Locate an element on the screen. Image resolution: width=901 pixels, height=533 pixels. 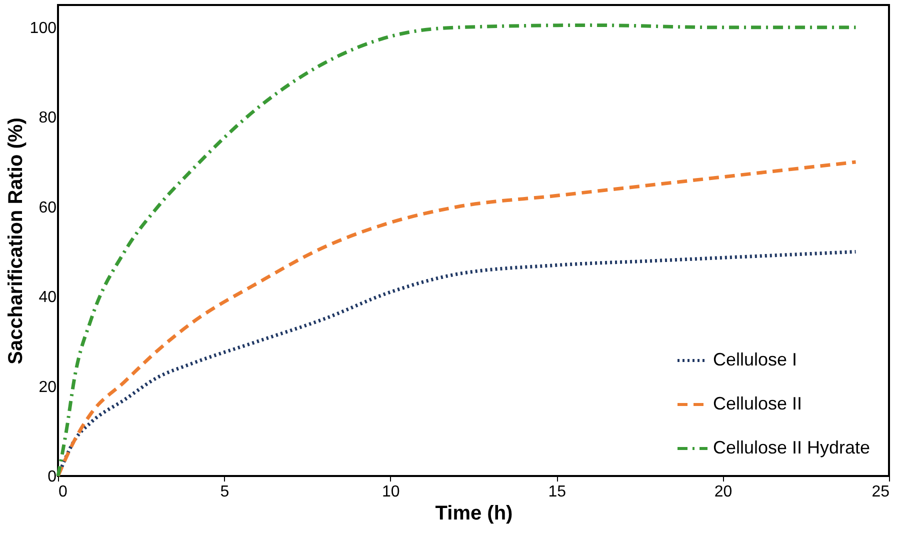
x-tick-label: 5 is located at coordinates (225, 492).